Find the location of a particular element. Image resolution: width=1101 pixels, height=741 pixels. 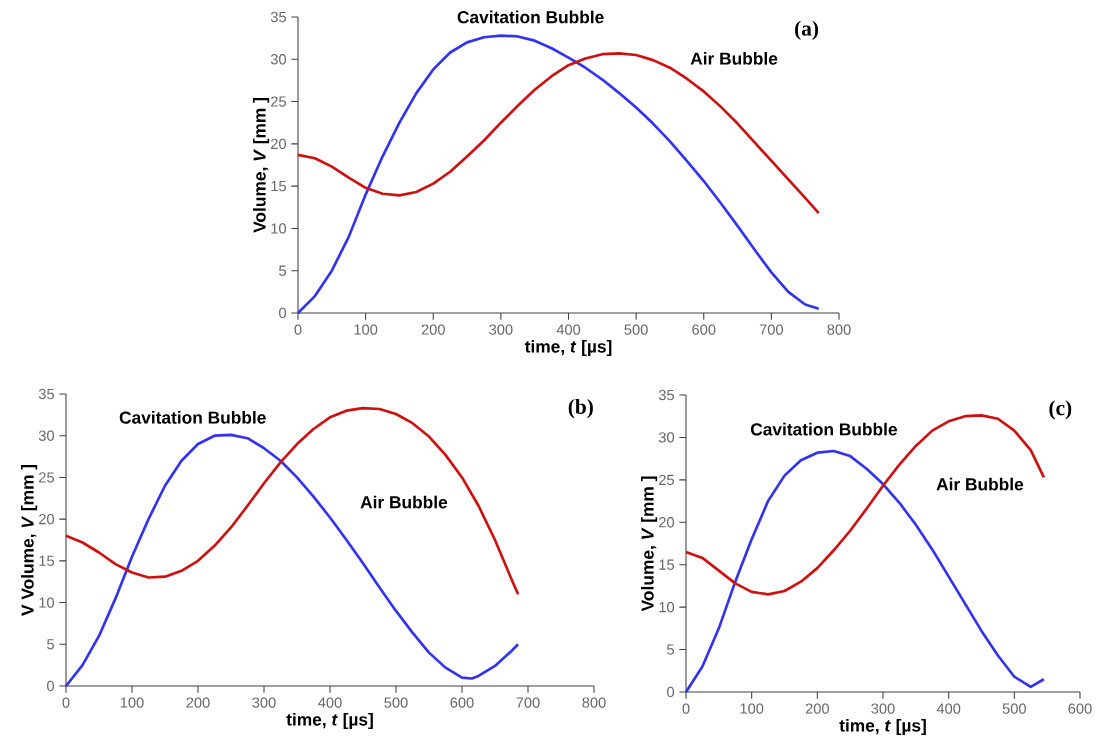

chart-title: (c) is located at coordinates (1060, 410).